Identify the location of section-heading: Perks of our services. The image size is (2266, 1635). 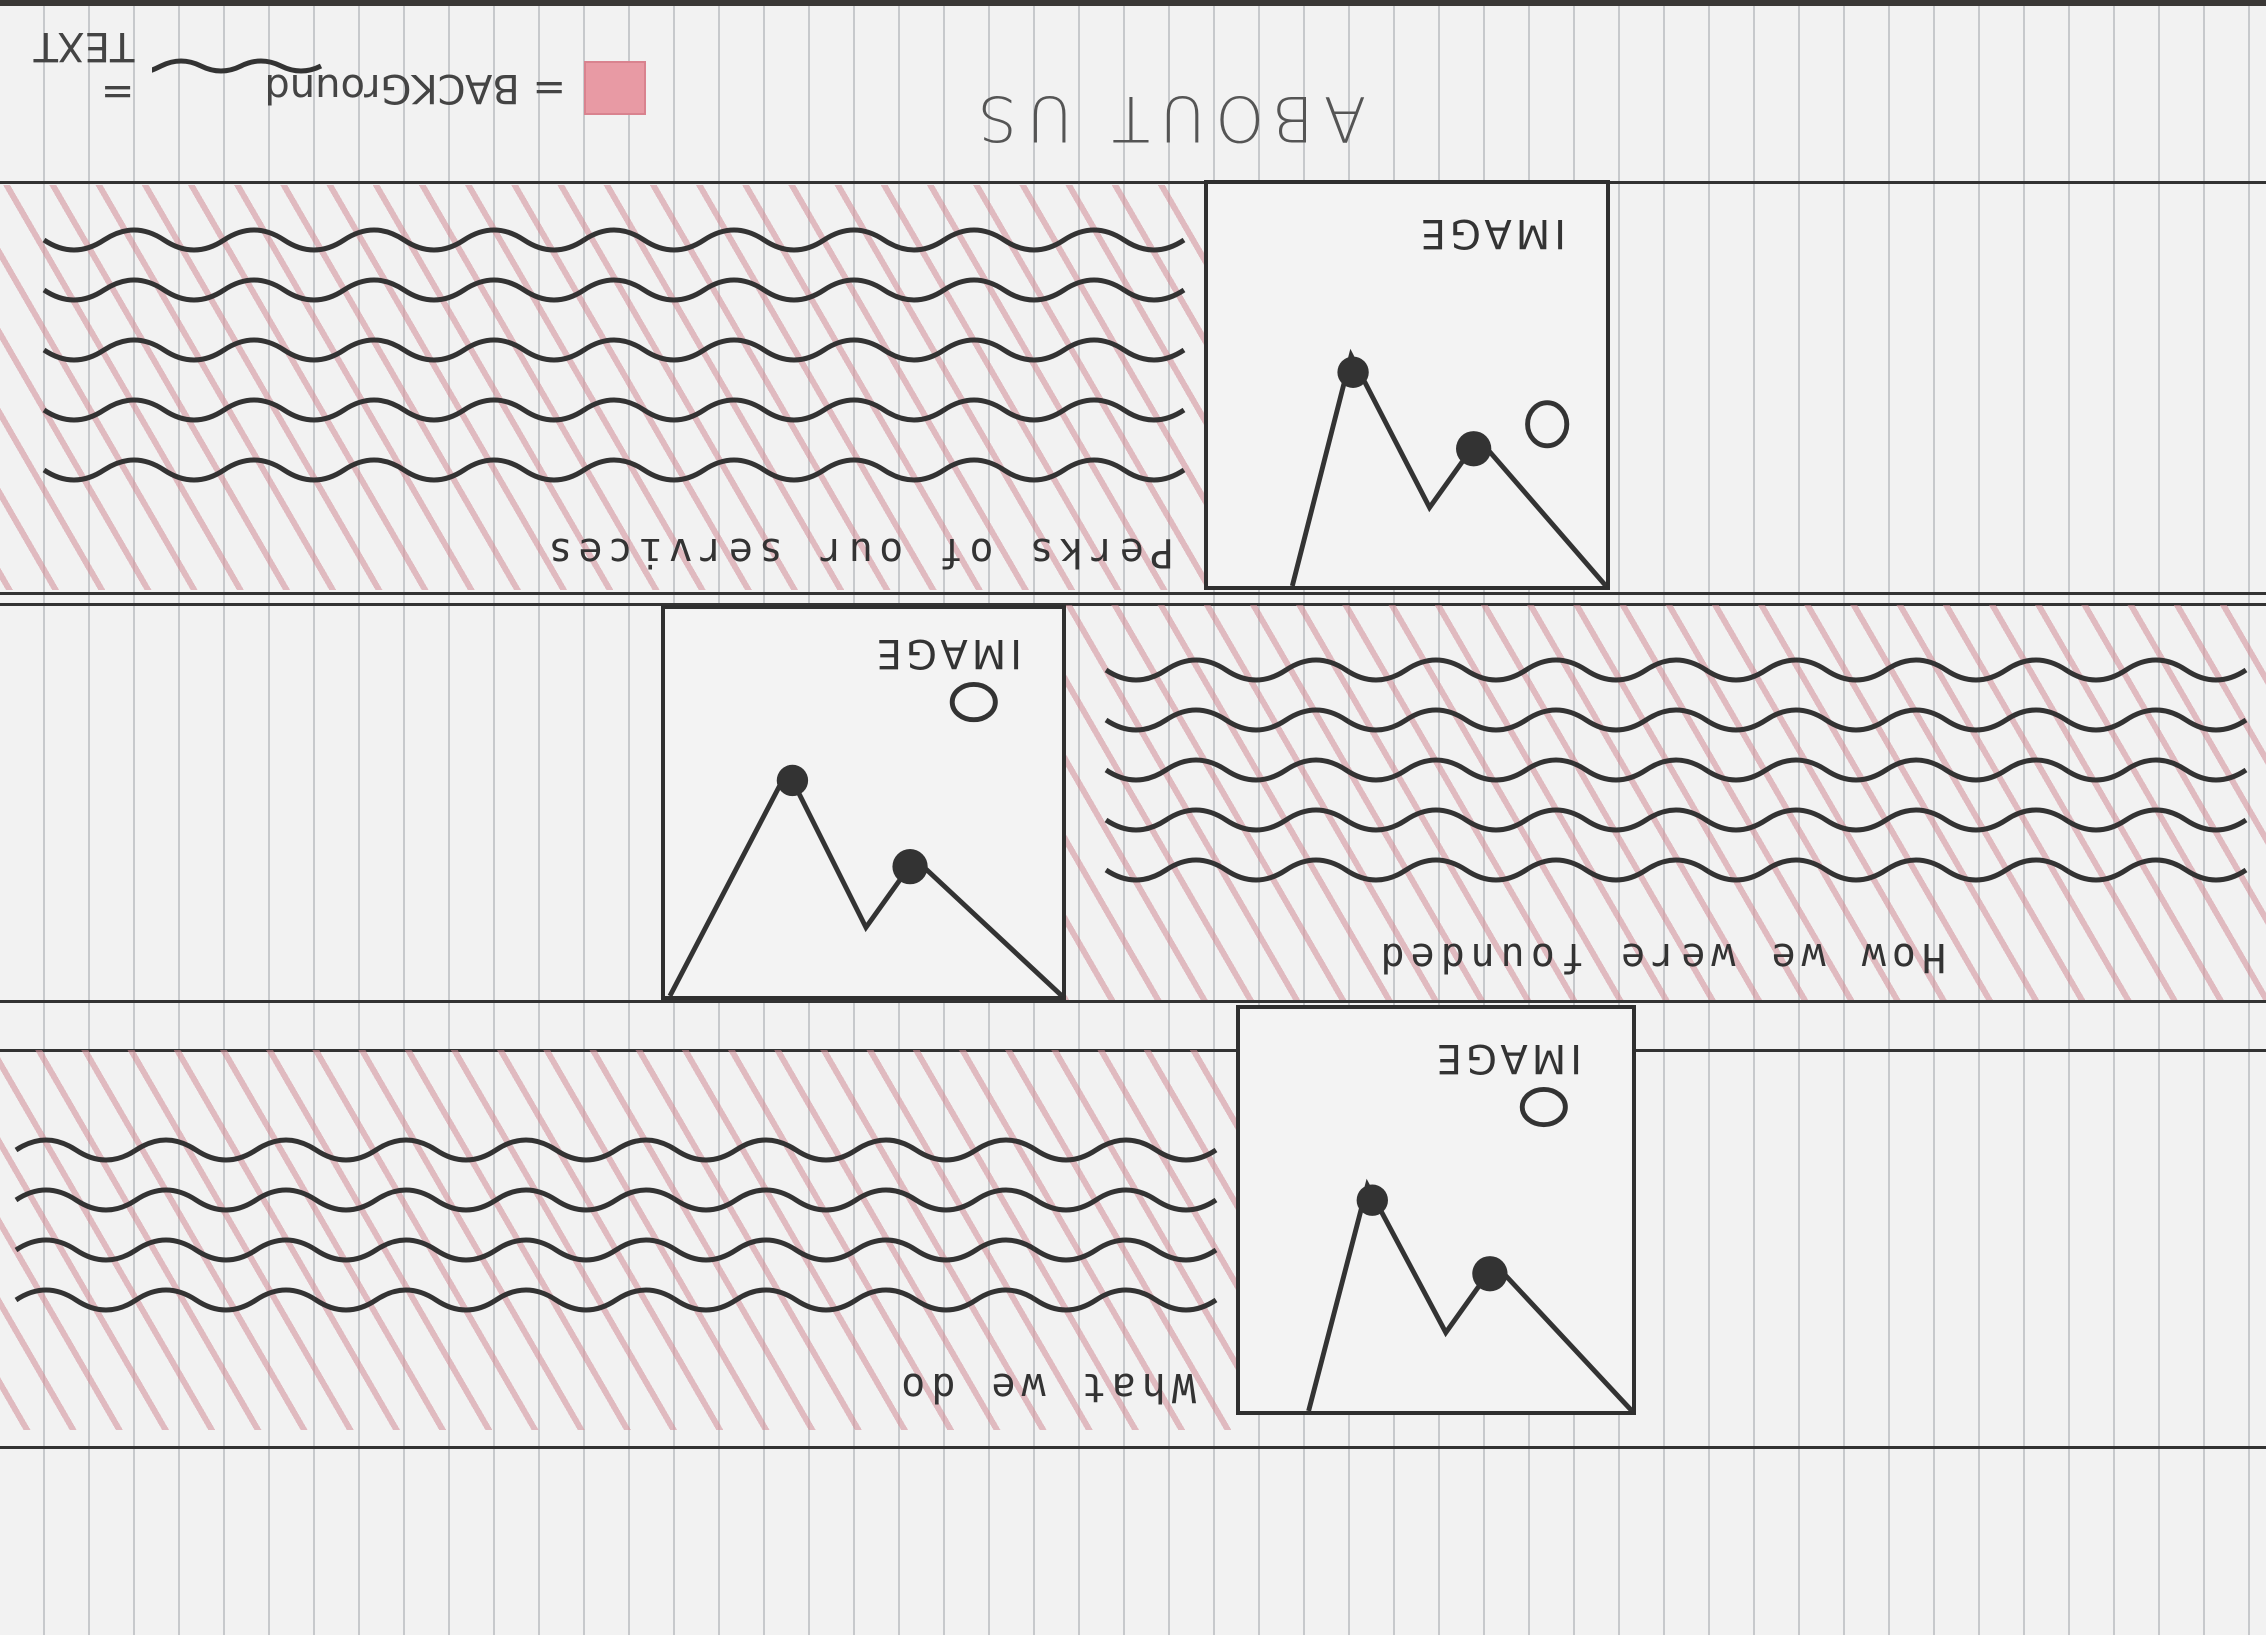
(858, 552).